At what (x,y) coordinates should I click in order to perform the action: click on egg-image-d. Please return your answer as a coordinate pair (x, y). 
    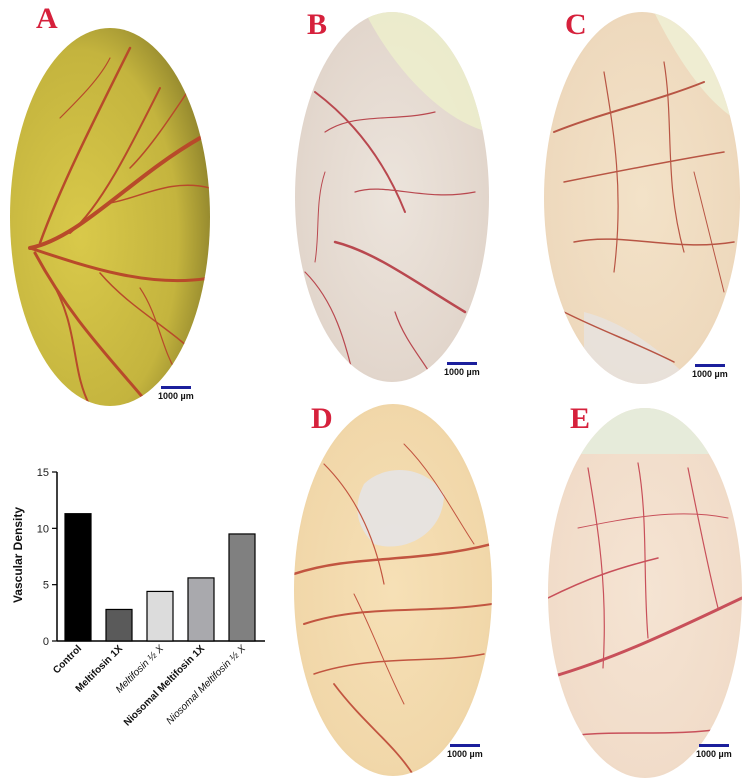
    Looking at the image, I should click on (393, 590).